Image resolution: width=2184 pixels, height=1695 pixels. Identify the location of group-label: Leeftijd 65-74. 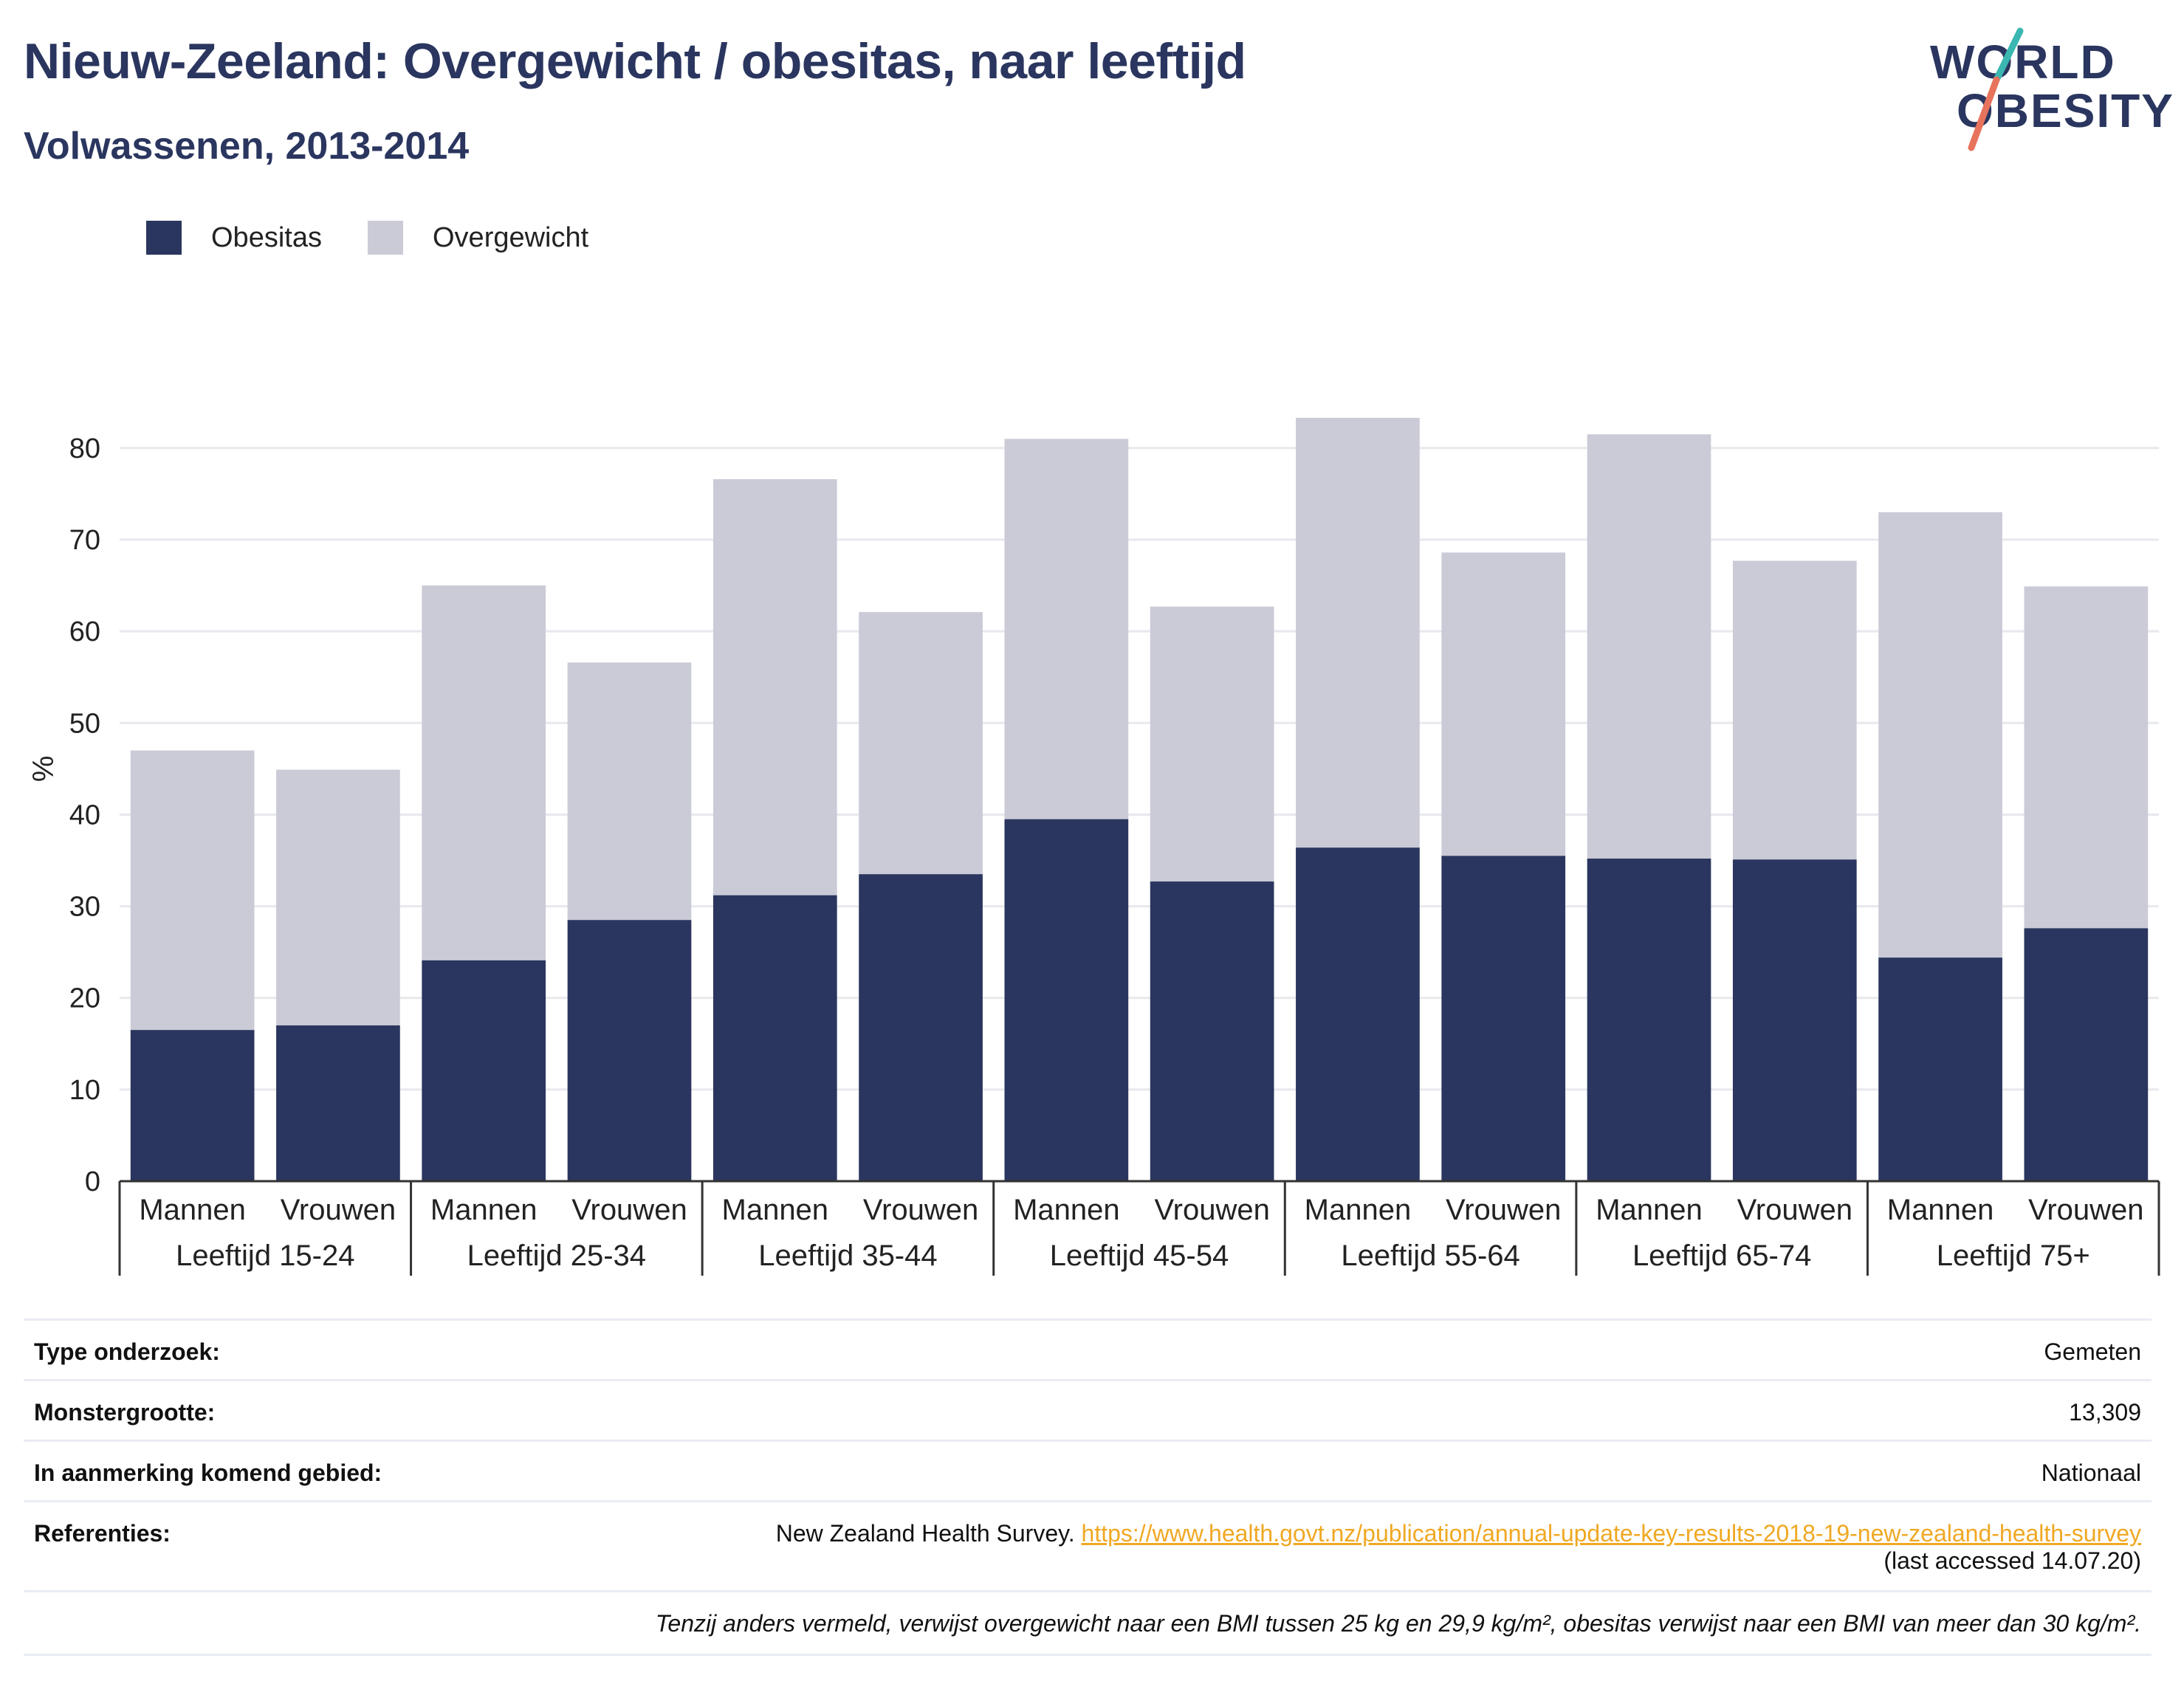
(1722, 1256).